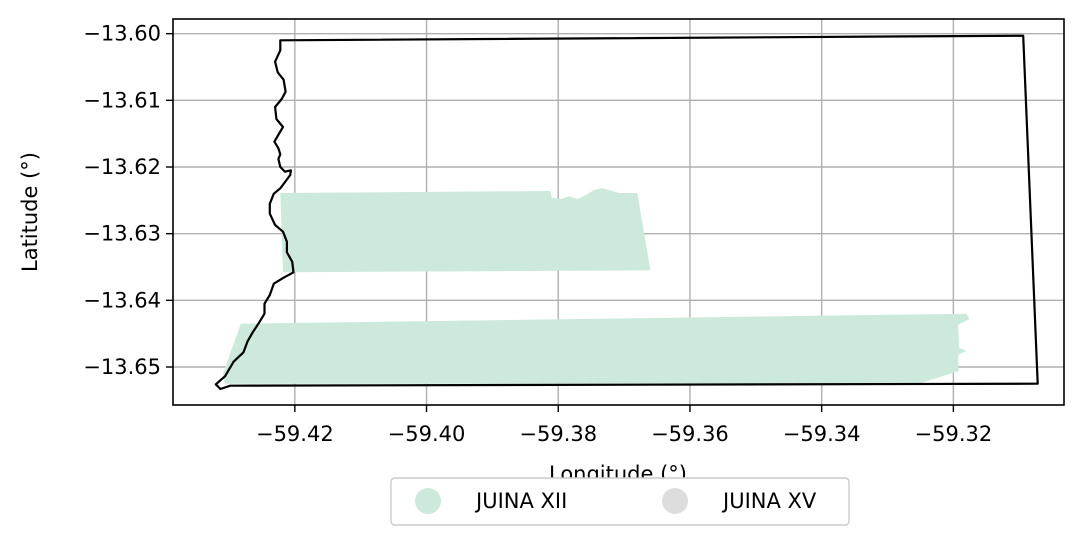 The width and height of the screenshot is (1085, 548). What do you see at coordinates (690, 434) in the screenshot?
I see `x-tick-label: −59.36` at bounding box center [690, 434].